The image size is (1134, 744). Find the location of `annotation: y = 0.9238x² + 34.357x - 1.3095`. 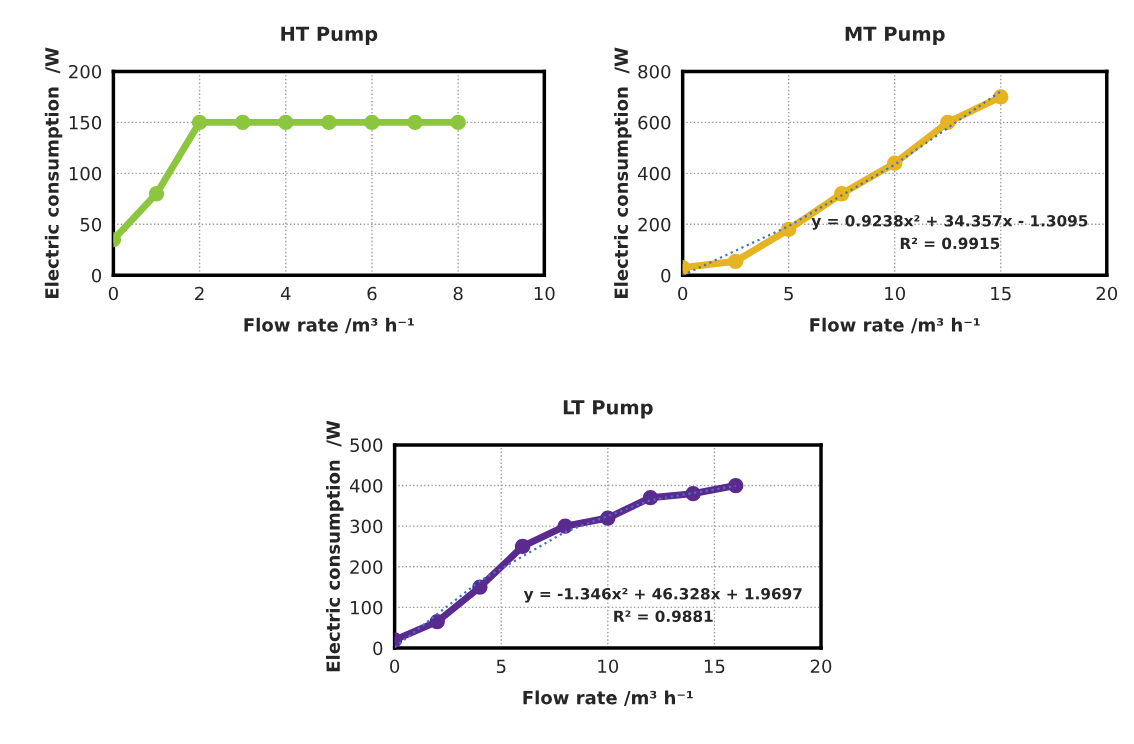

annotation: y = 0.9238x² + 34.357x - 1.3095 is located at coordinates (949, 222).